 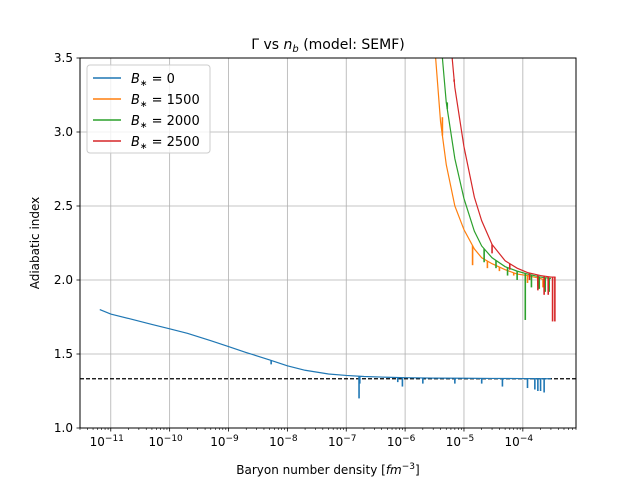 I want to click on x-tick-label: 10⁻⁴, so click(x=519, y=441).